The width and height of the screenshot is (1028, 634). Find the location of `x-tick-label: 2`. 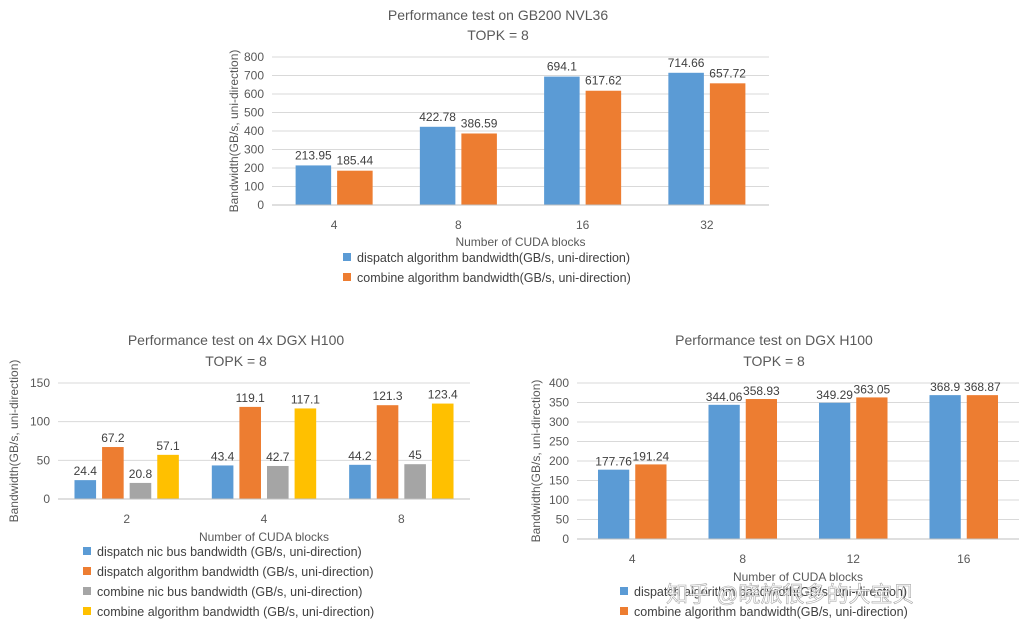

x-tick-label: 2 is located at coordinates (126, 519).